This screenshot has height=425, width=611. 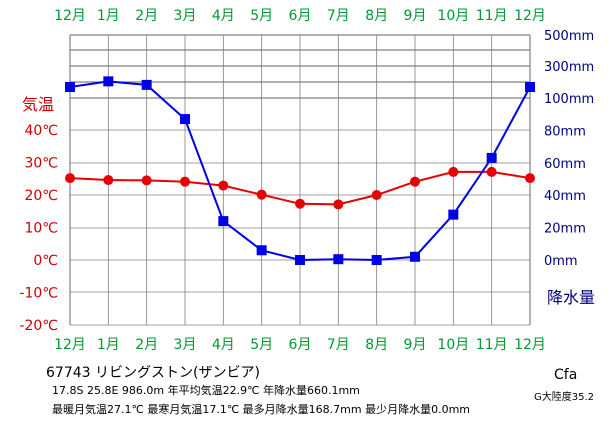 I want to click on bottom-month-label: 8月, so click(x=376, y=345).